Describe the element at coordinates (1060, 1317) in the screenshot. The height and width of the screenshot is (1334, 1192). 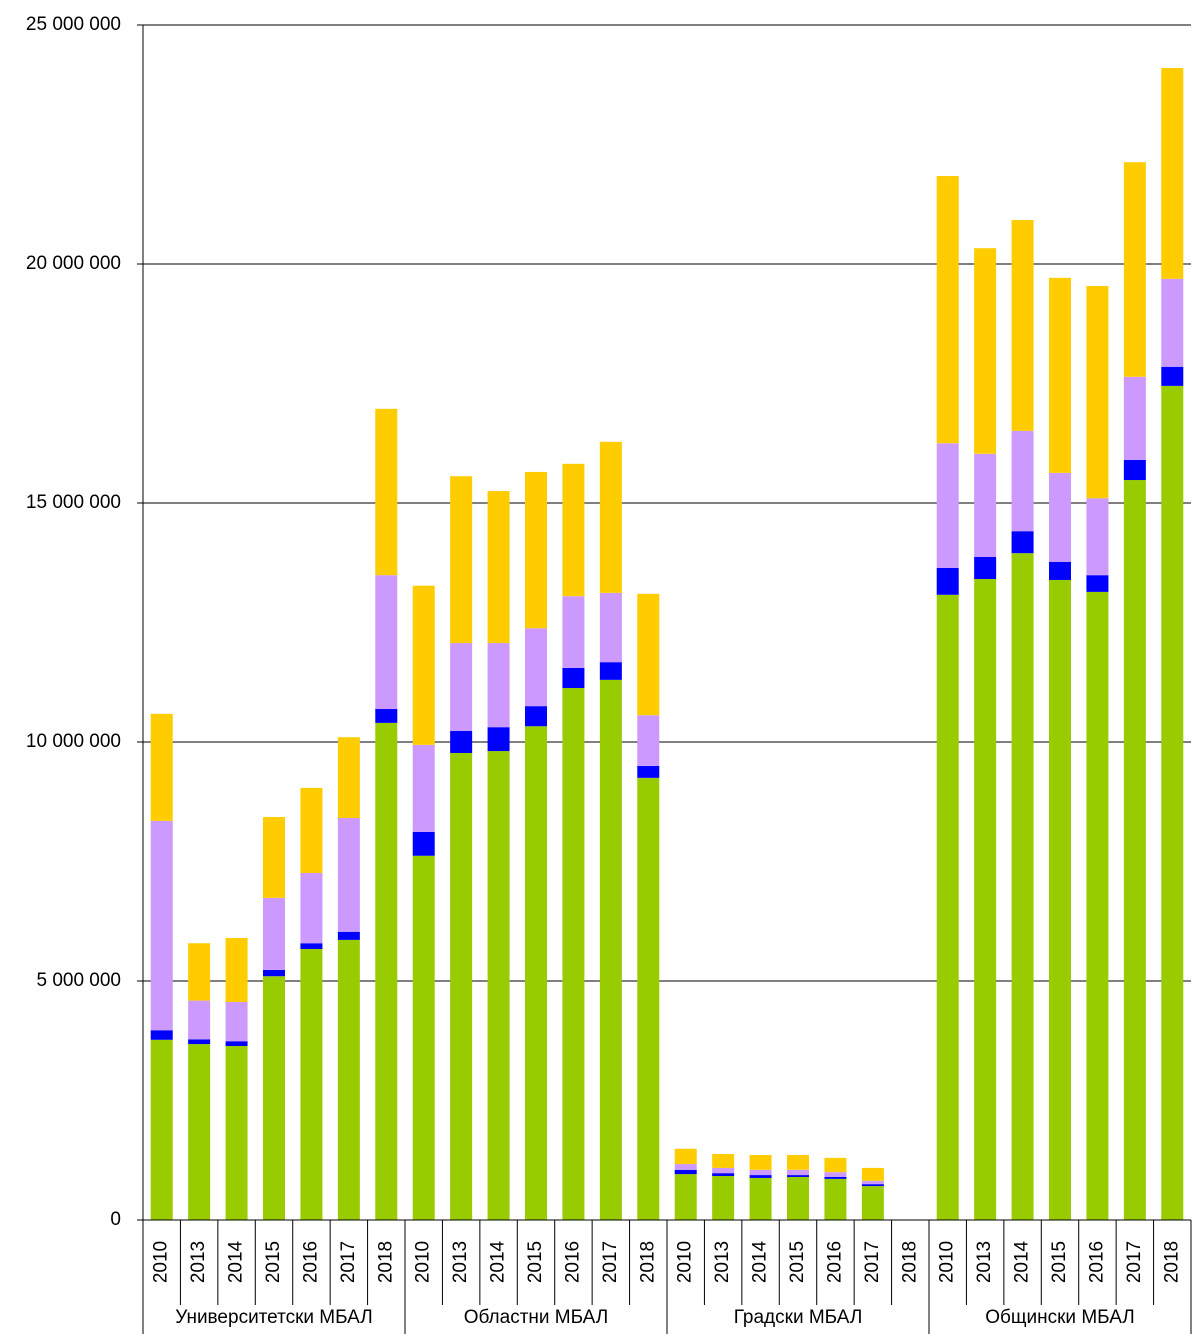
I see `group-label: Общински МБАЛ` at that location.